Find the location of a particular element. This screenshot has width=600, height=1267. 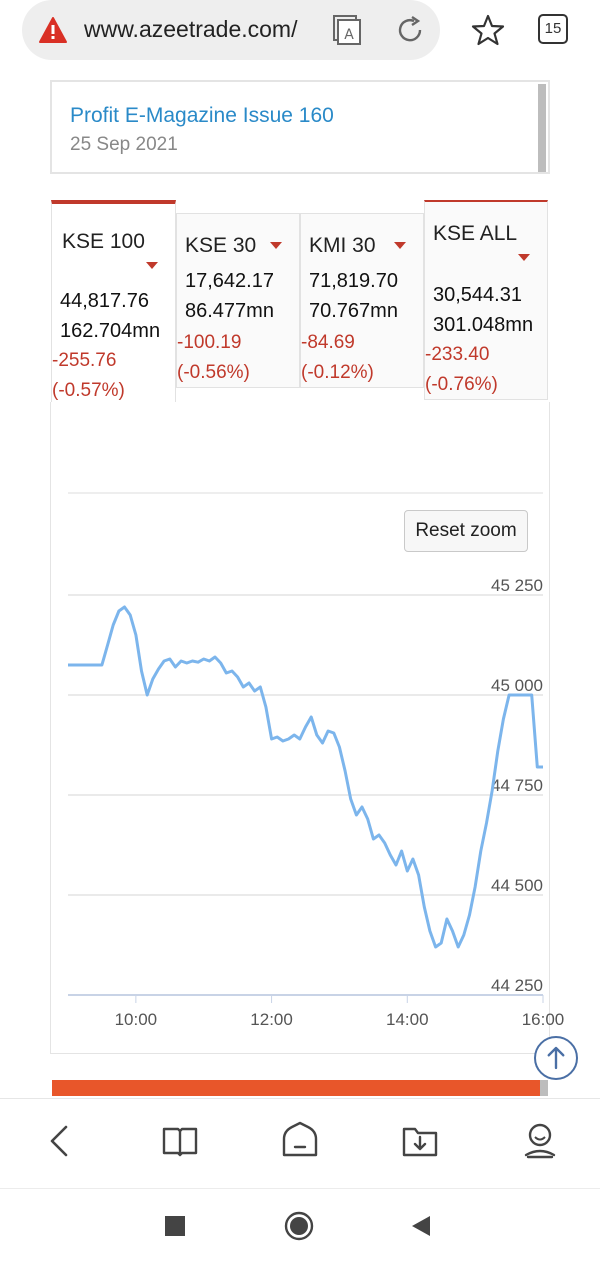

index-change: -84.69 is located at coordinates (328, 342).